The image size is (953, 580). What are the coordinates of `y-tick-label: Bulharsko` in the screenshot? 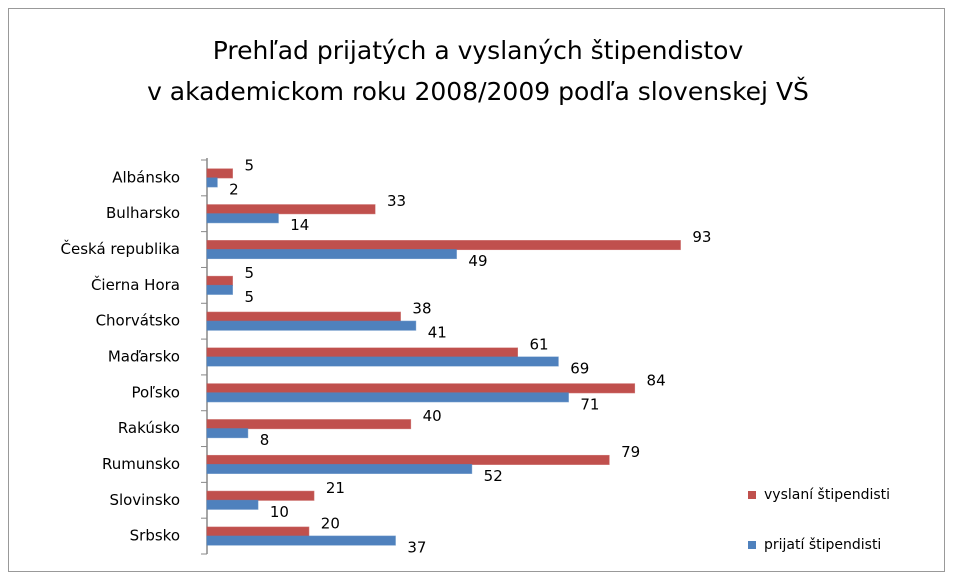 It's located at (143, 213).